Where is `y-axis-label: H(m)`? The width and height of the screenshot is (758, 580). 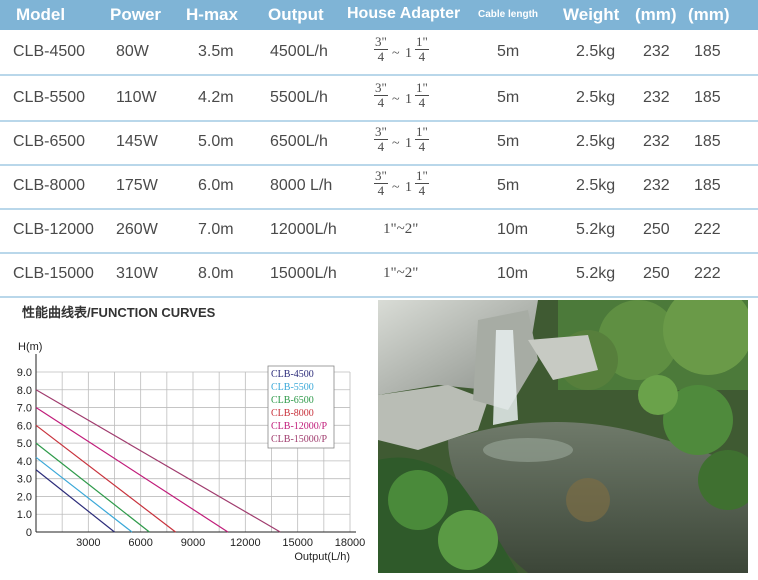 y-axis-label: H(m) is located at coordinates (30, 347).